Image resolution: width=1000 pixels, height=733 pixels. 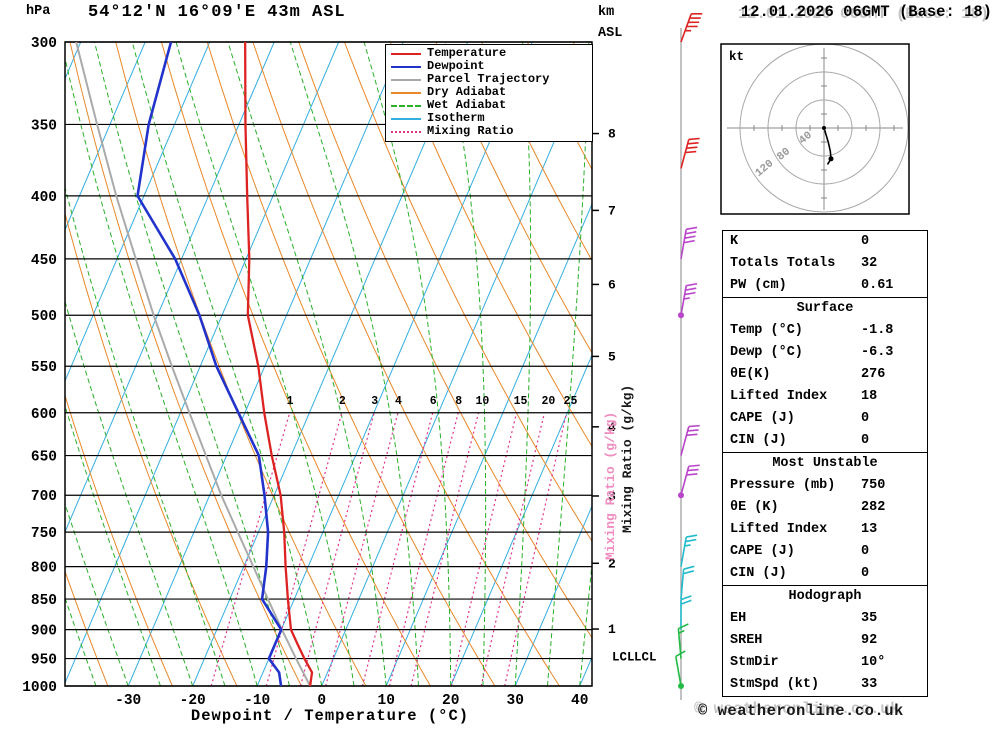 I want to click on svg-text: -20, so click(x=193, y=701).